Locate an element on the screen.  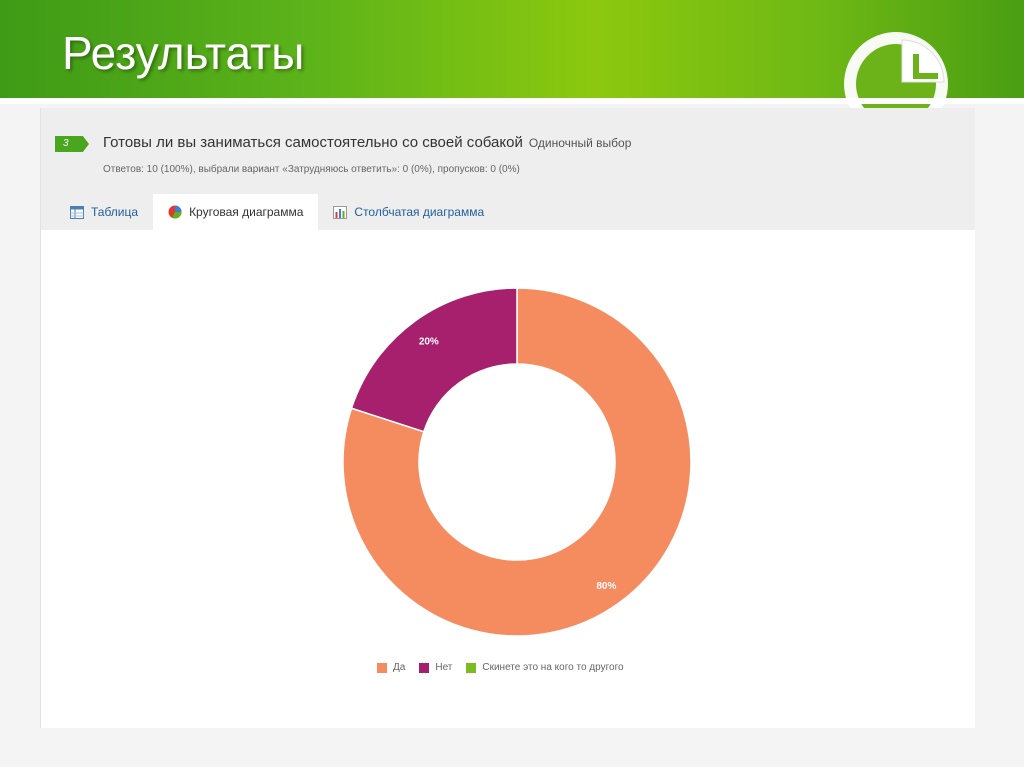
tab-table-label: Таблица is located at coordinates (115, 212).